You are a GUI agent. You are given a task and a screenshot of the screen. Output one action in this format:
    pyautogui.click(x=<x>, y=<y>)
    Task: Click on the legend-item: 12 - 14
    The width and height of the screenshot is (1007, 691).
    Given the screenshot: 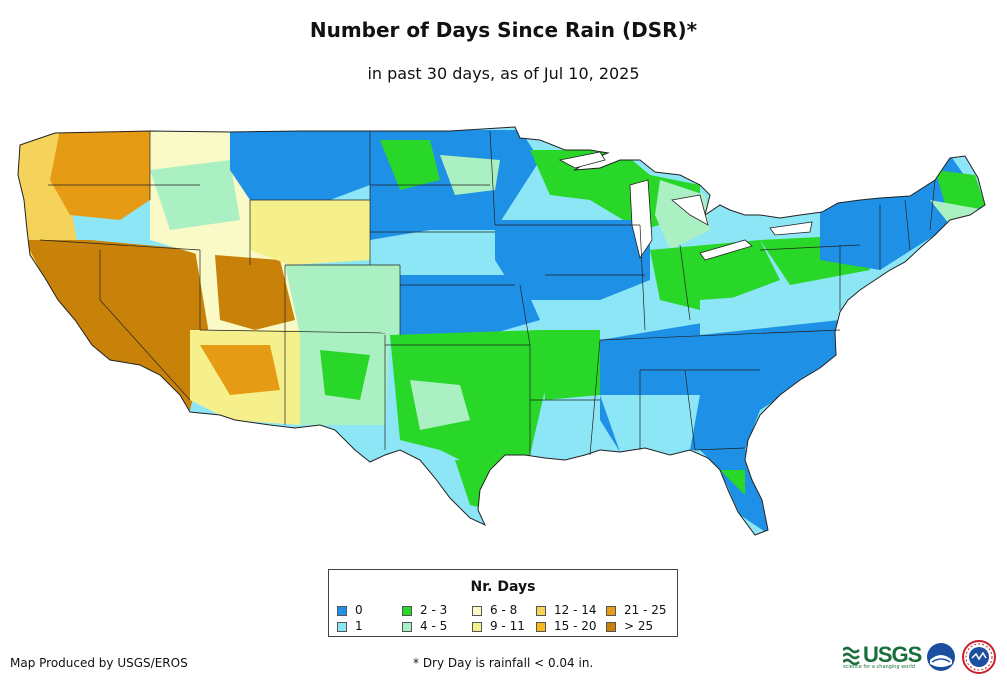 What is the action you would take?
    pyautogui.click(x=566, y=610)
    